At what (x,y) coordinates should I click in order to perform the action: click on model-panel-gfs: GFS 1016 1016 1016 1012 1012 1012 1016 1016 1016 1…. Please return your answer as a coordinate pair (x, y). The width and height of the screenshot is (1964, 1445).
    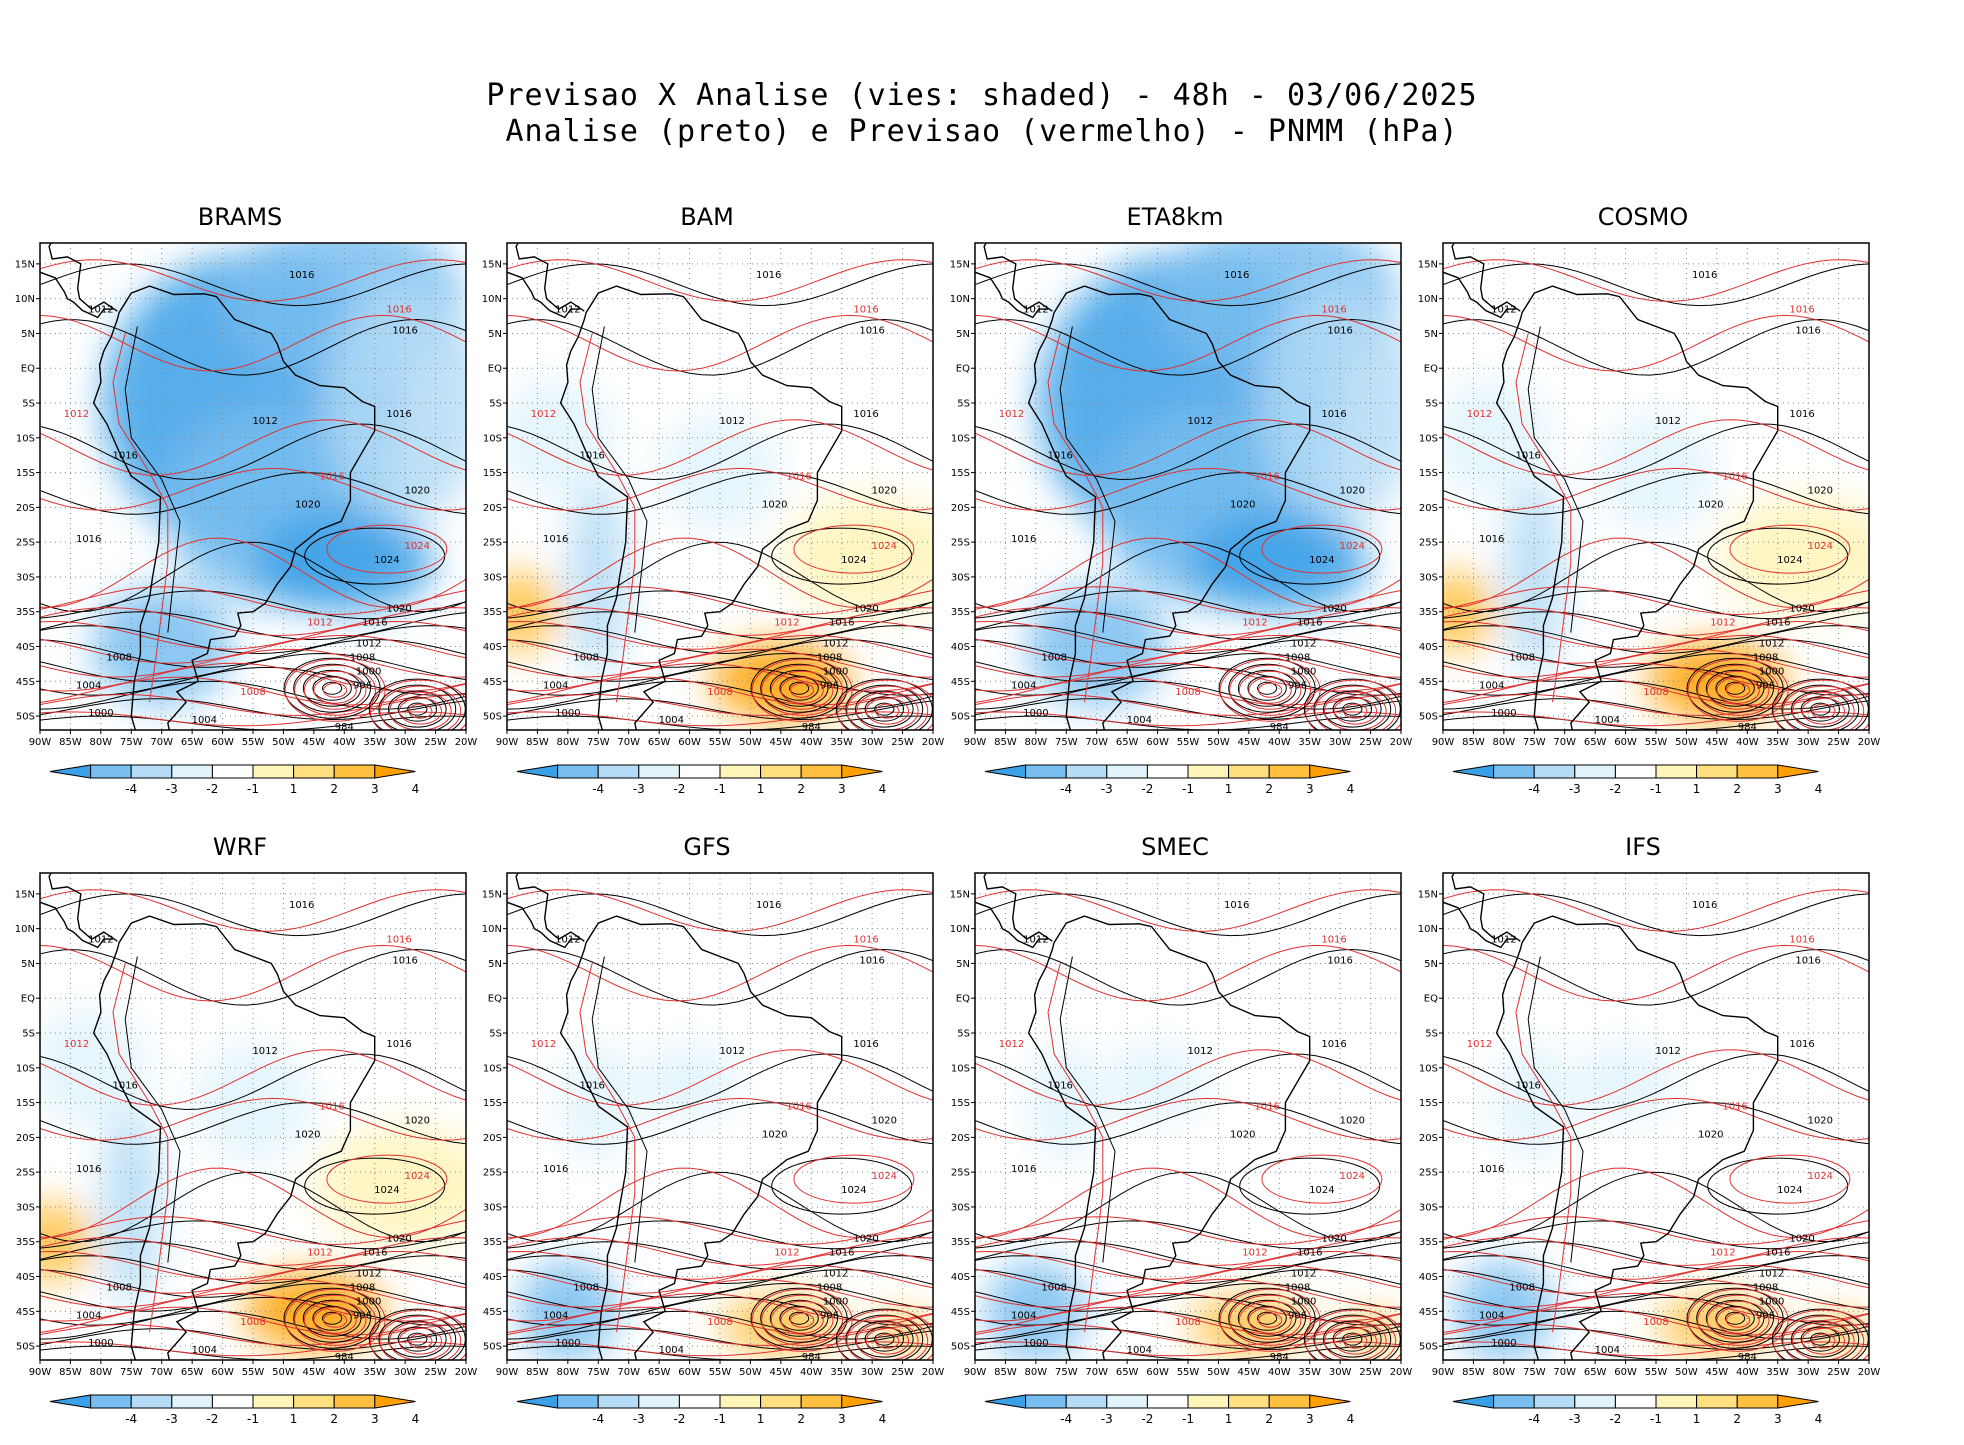
    Looking at the image, I should click on (711, 1135).